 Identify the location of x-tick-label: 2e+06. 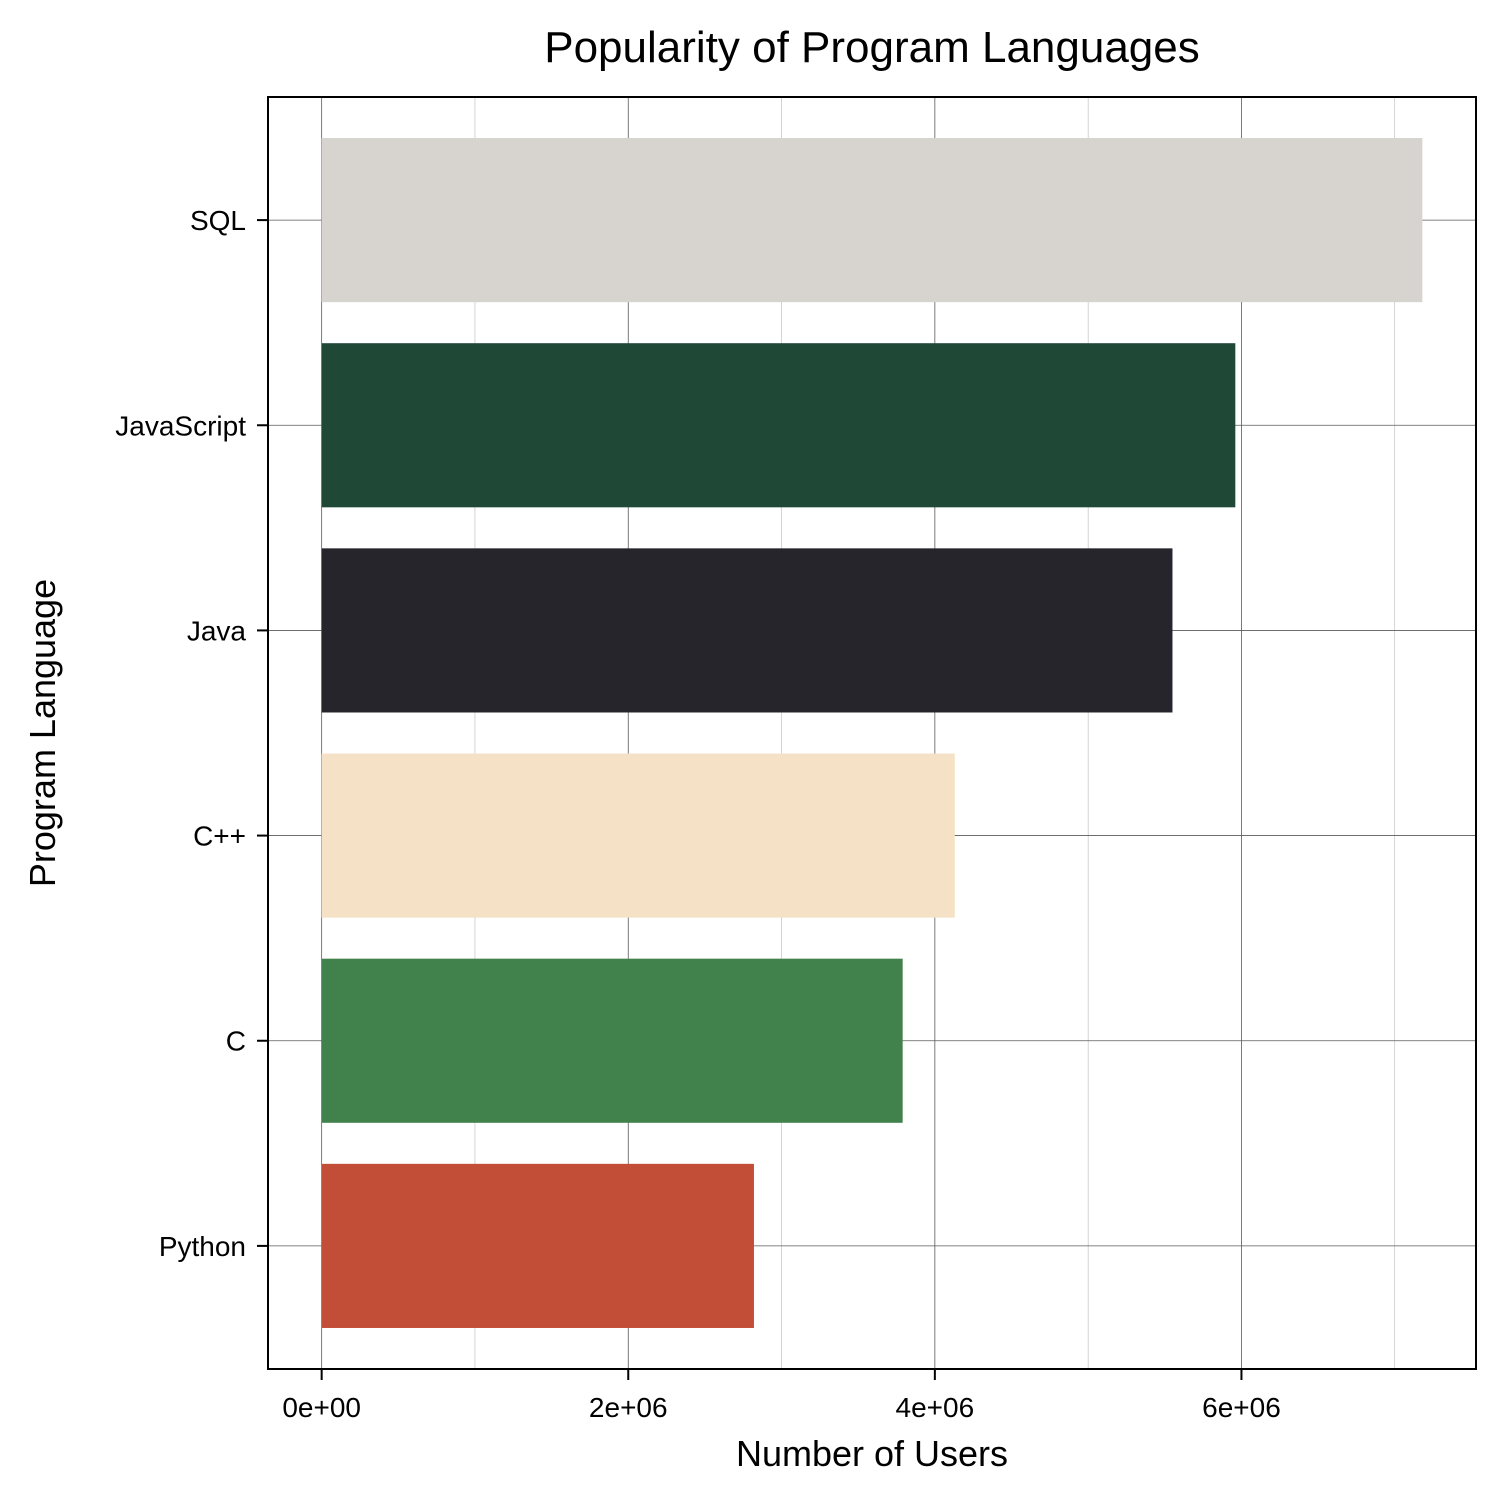
(628, 1407).